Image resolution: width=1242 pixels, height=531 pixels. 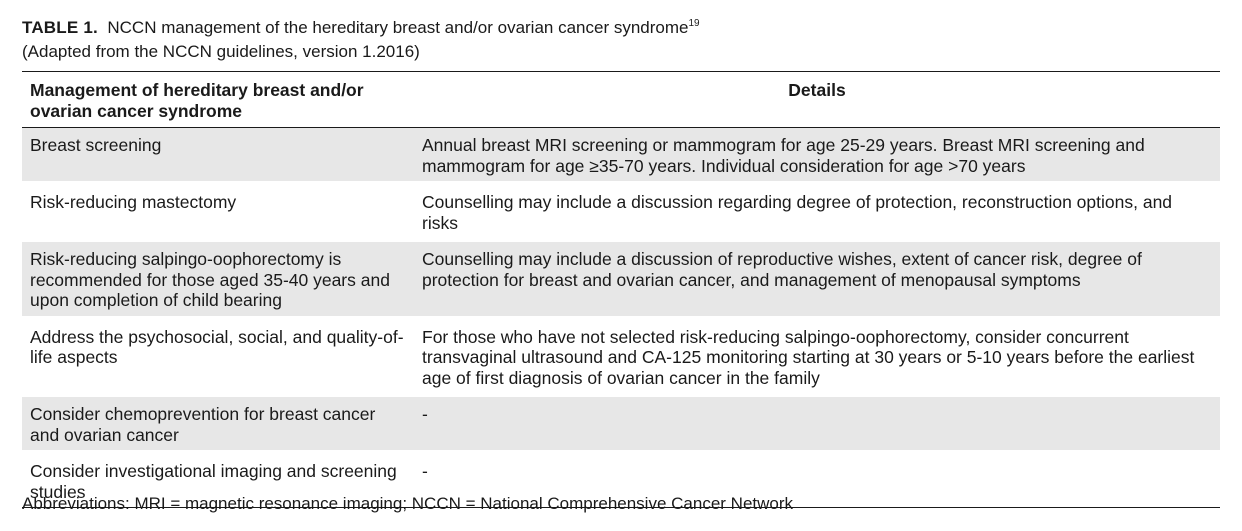 I want to click on reference-superscript: 19, so click(x=694, y=23).